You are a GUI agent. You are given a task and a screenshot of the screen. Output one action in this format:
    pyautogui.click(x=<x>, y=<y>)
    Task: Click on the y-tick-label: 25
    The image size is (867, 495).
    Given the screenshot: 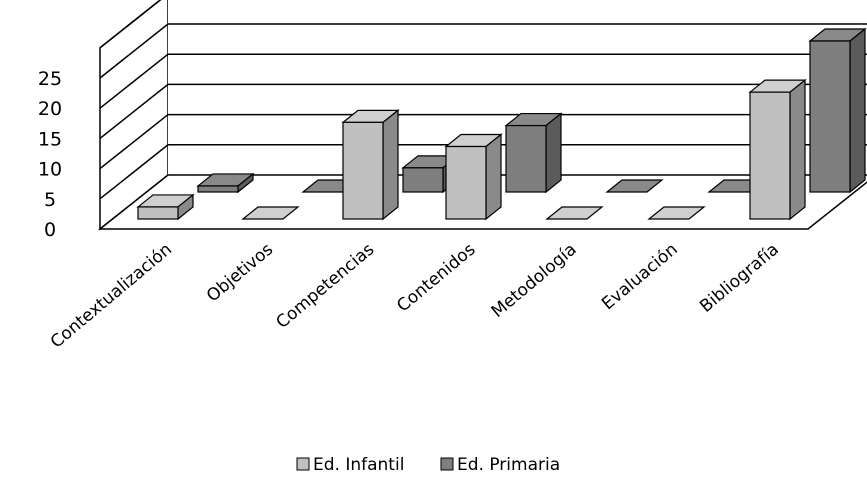 What is the action you would take?
    pyautogui.click(x=50, y=79)
    